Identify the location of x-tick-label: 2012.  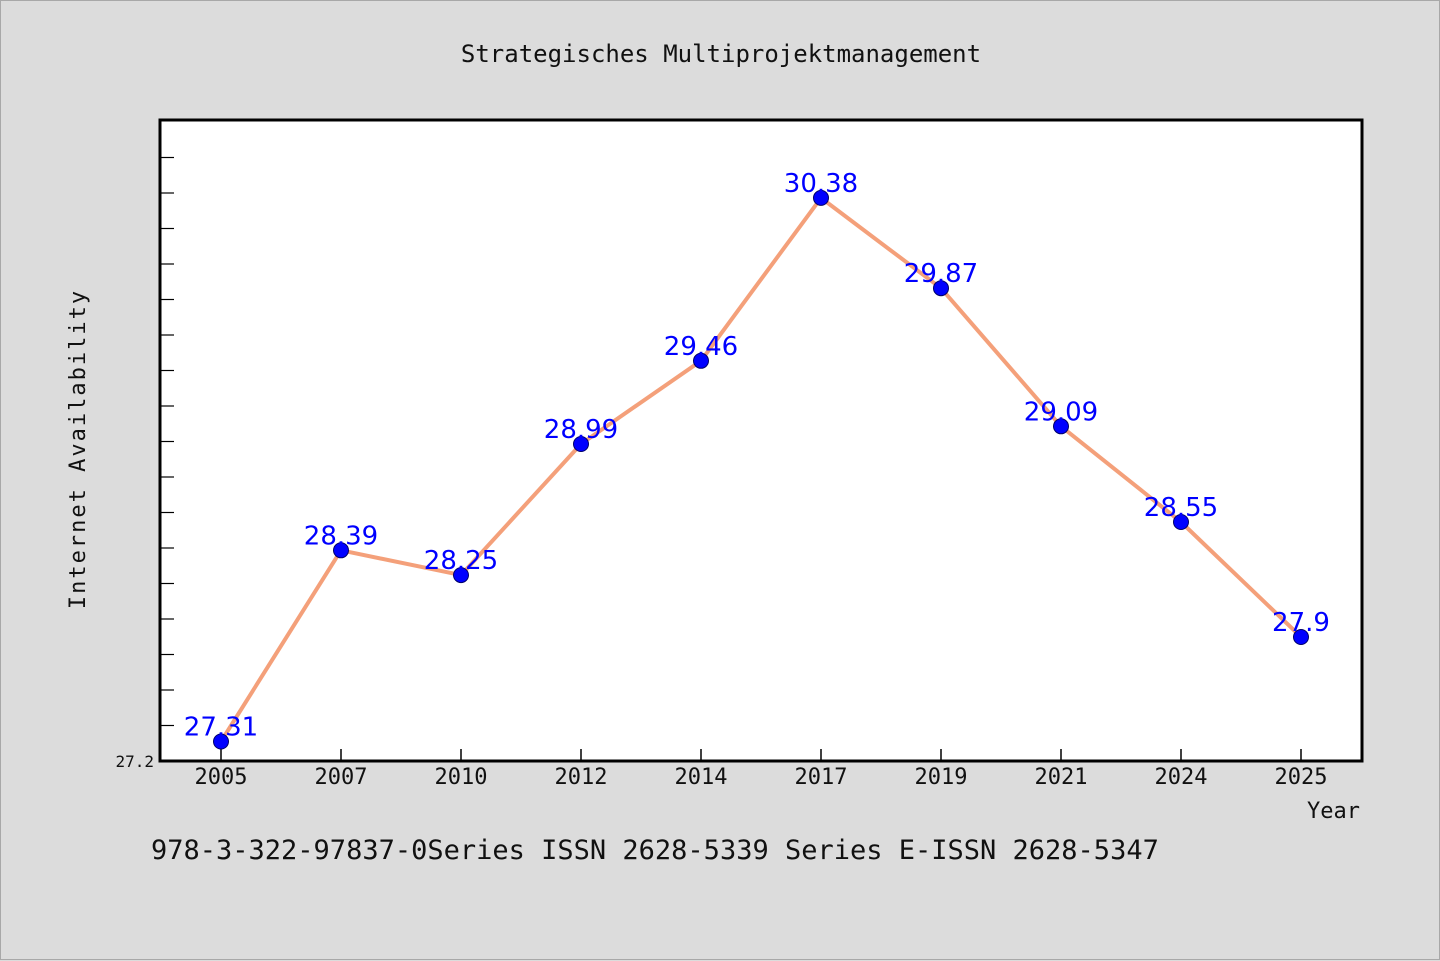
(581, 777).